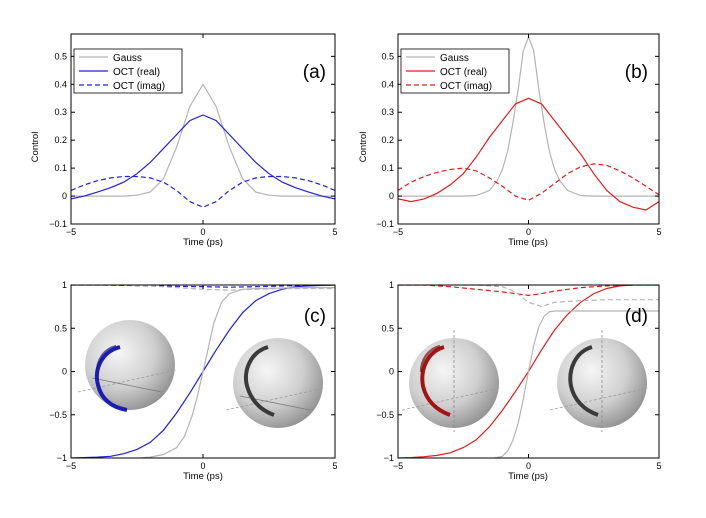 Image resolution: width=706 pixels, height=518 pixels. I want to click on panel-b-ylabel: Control, so click(363, 147).